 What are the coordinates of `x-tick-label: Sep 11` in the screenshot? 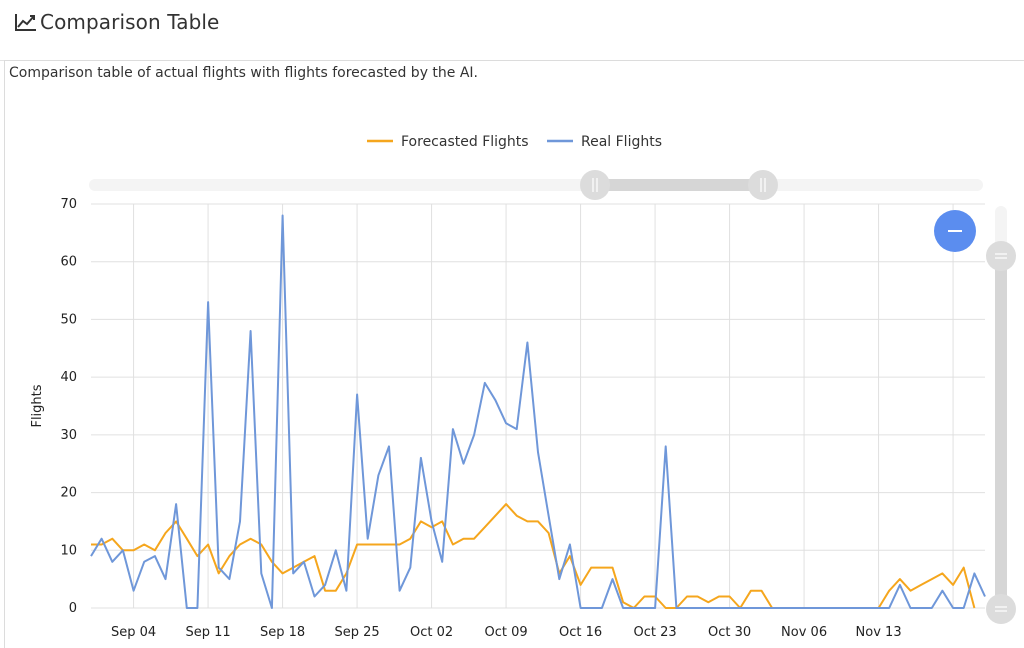 It's located at (207, 632).